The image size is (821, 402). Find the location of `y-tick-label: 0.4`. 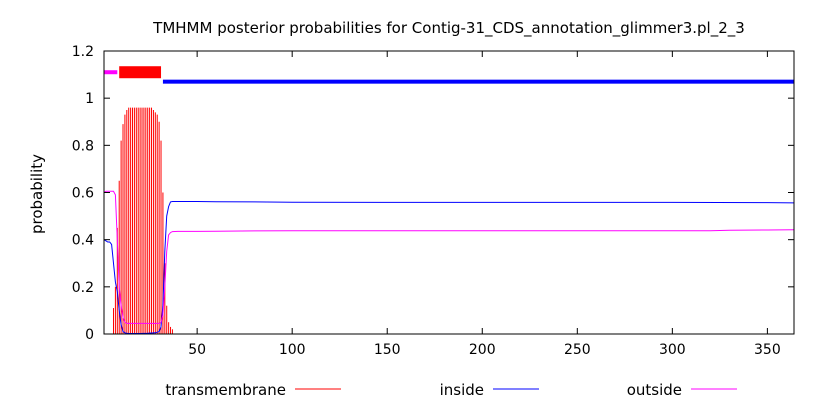

y-tick-label: 0.4 is located at coordinates (83, 241).